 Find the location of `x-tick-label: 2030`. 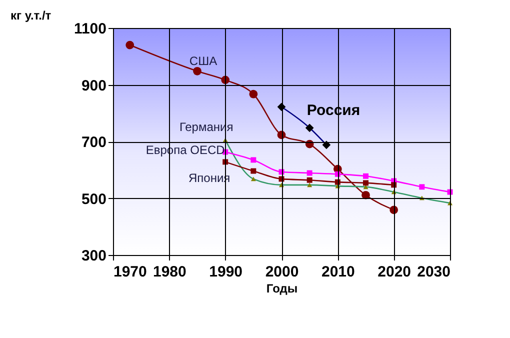

x-tick-label: 2030 is located at coordinates (433, 272).